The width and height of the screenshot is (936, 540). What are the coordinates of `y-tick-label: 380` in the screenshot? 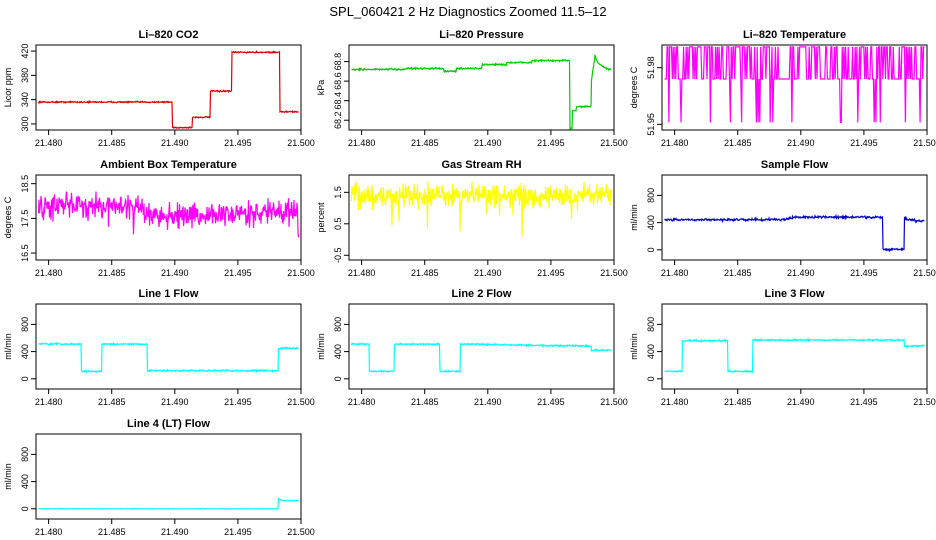 It's located at (25, 75).